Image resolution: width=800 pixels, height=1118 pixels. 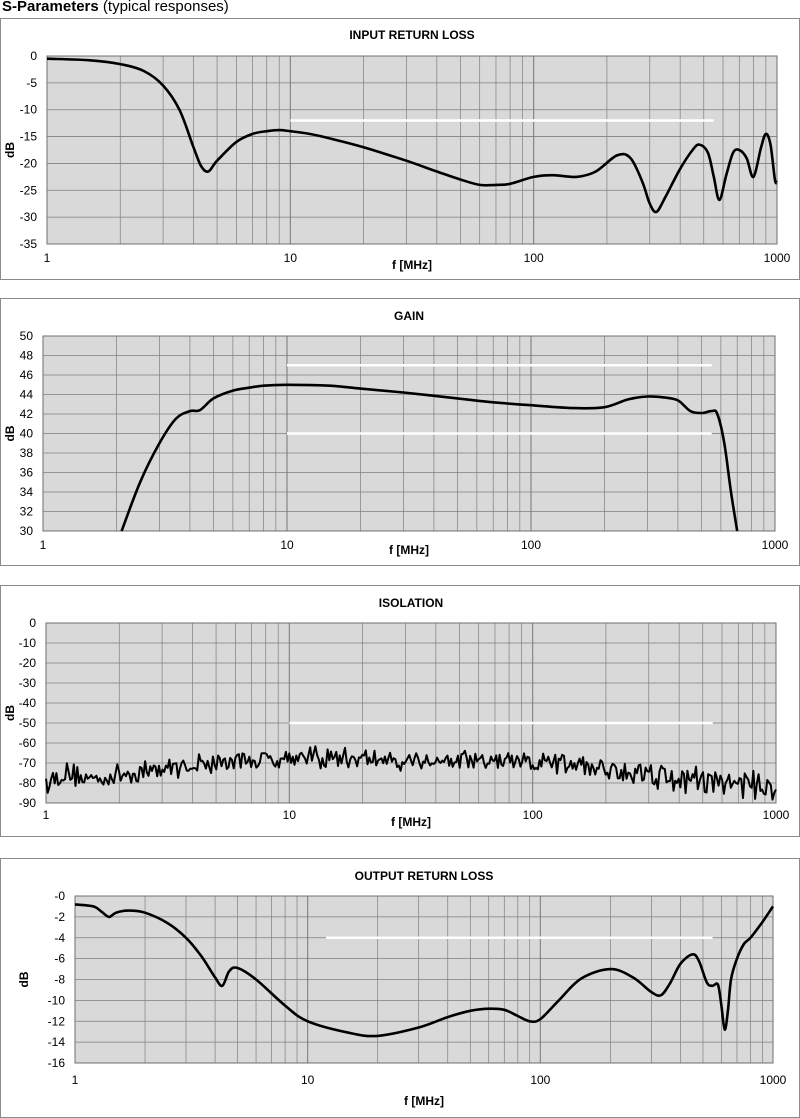 What do you see at coordinates (409, 316) in the screenshot?
I see `chart-title: GAIN` at bounding box center [409, 316].